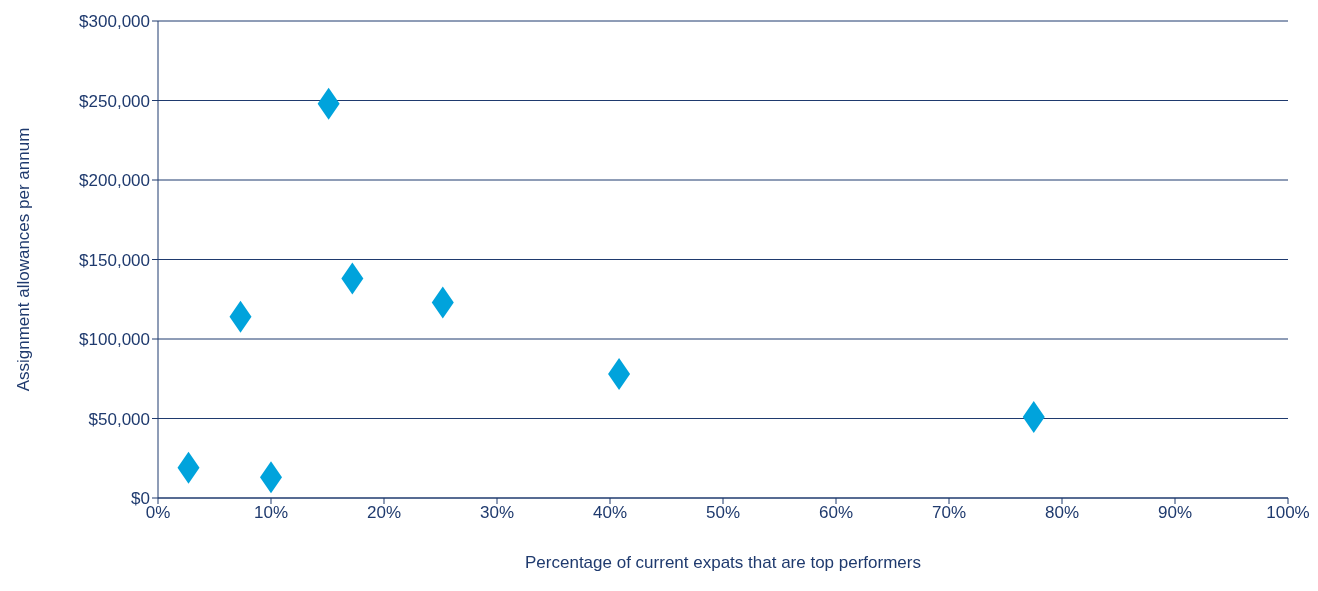  I want to click on x-tick-label: 90%, so click(1175, 513).